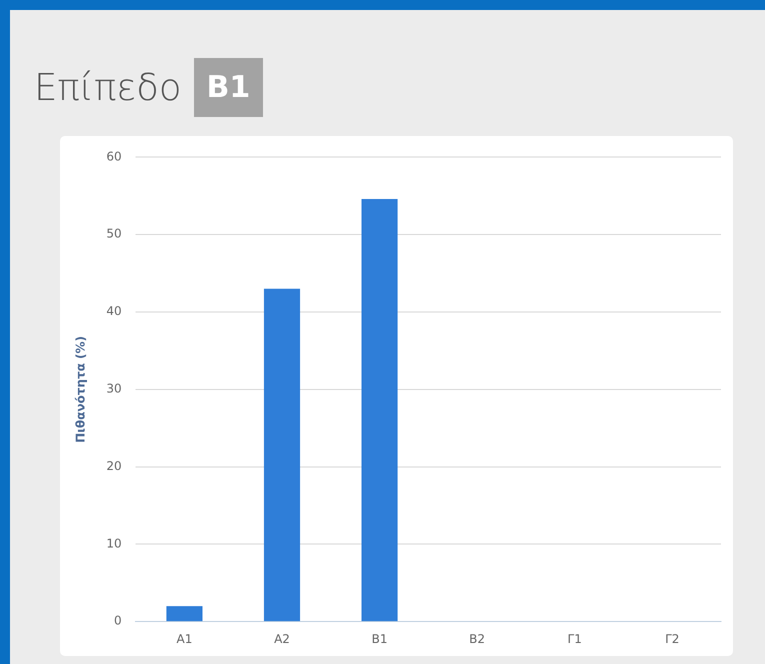  I want to click on x-tick-label: Β1, so click(380, 639).